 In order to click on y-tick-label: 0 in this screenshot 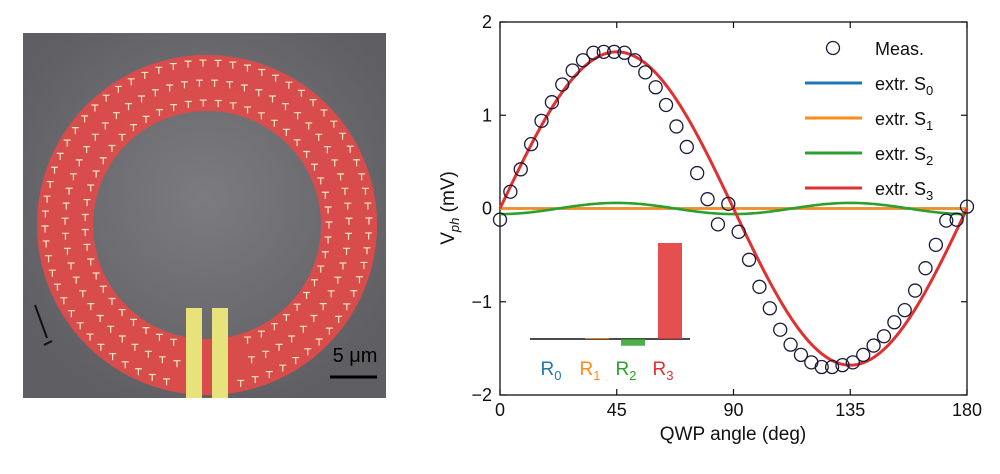, I will do `click(487, 209)`.